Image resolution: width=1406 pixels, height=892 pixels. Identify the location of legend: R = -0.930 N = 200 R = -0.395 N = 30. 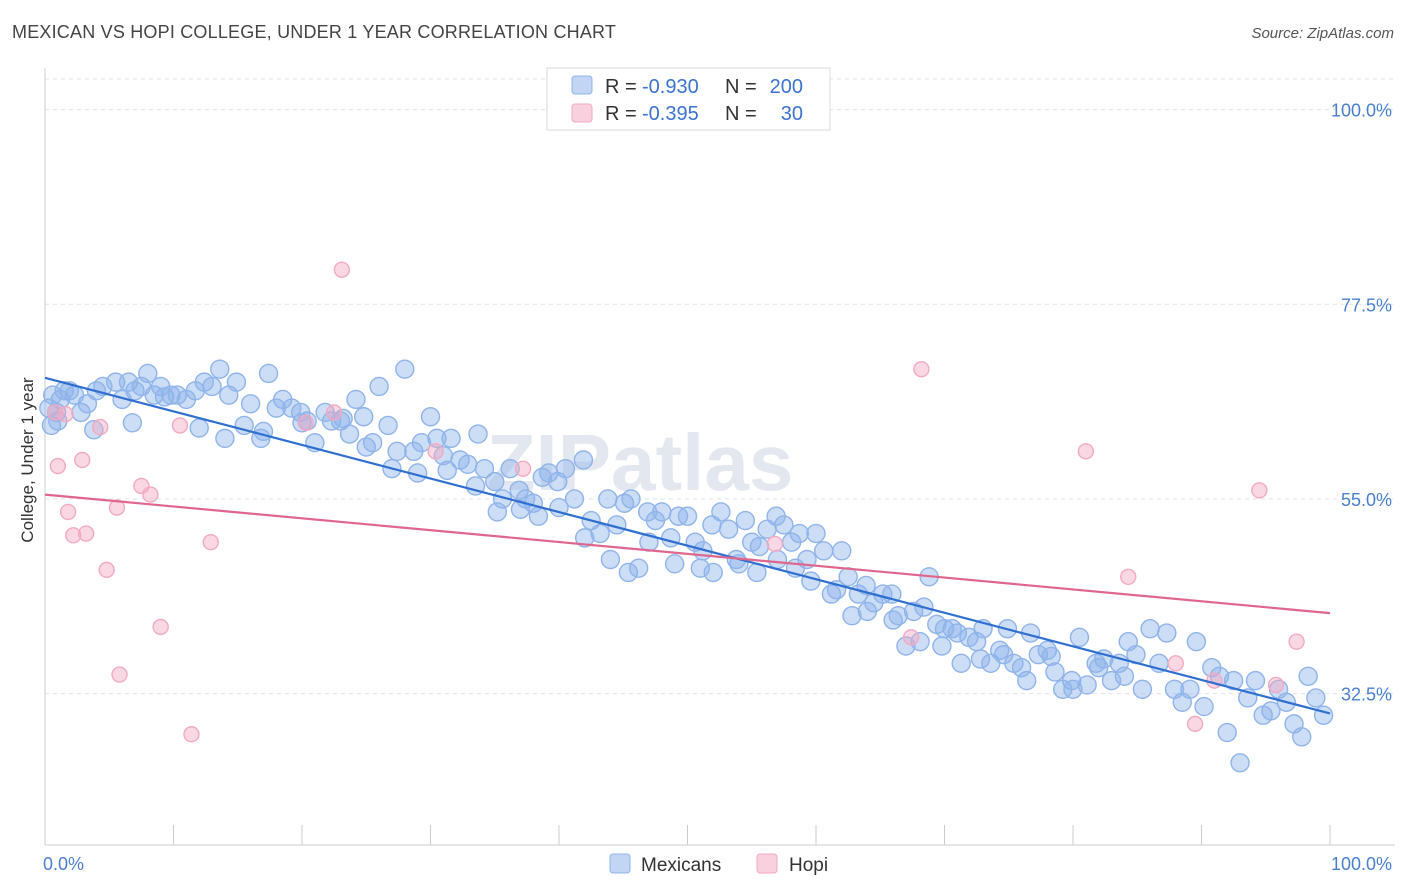
(688, 99).